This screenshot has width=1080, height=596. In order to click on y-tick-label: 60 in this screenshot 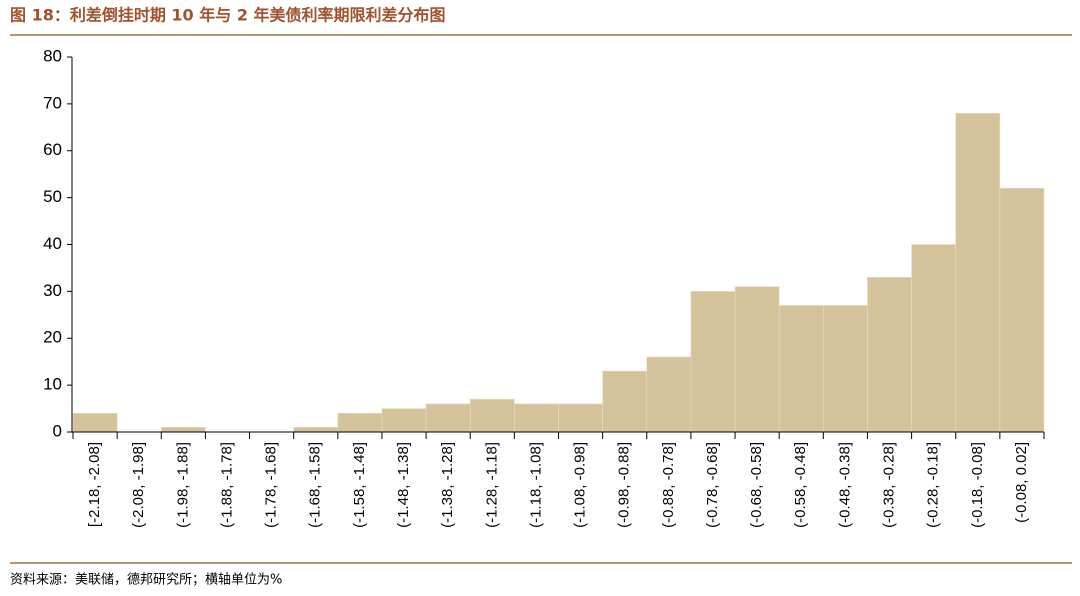, I will do `click(52, 149)`.